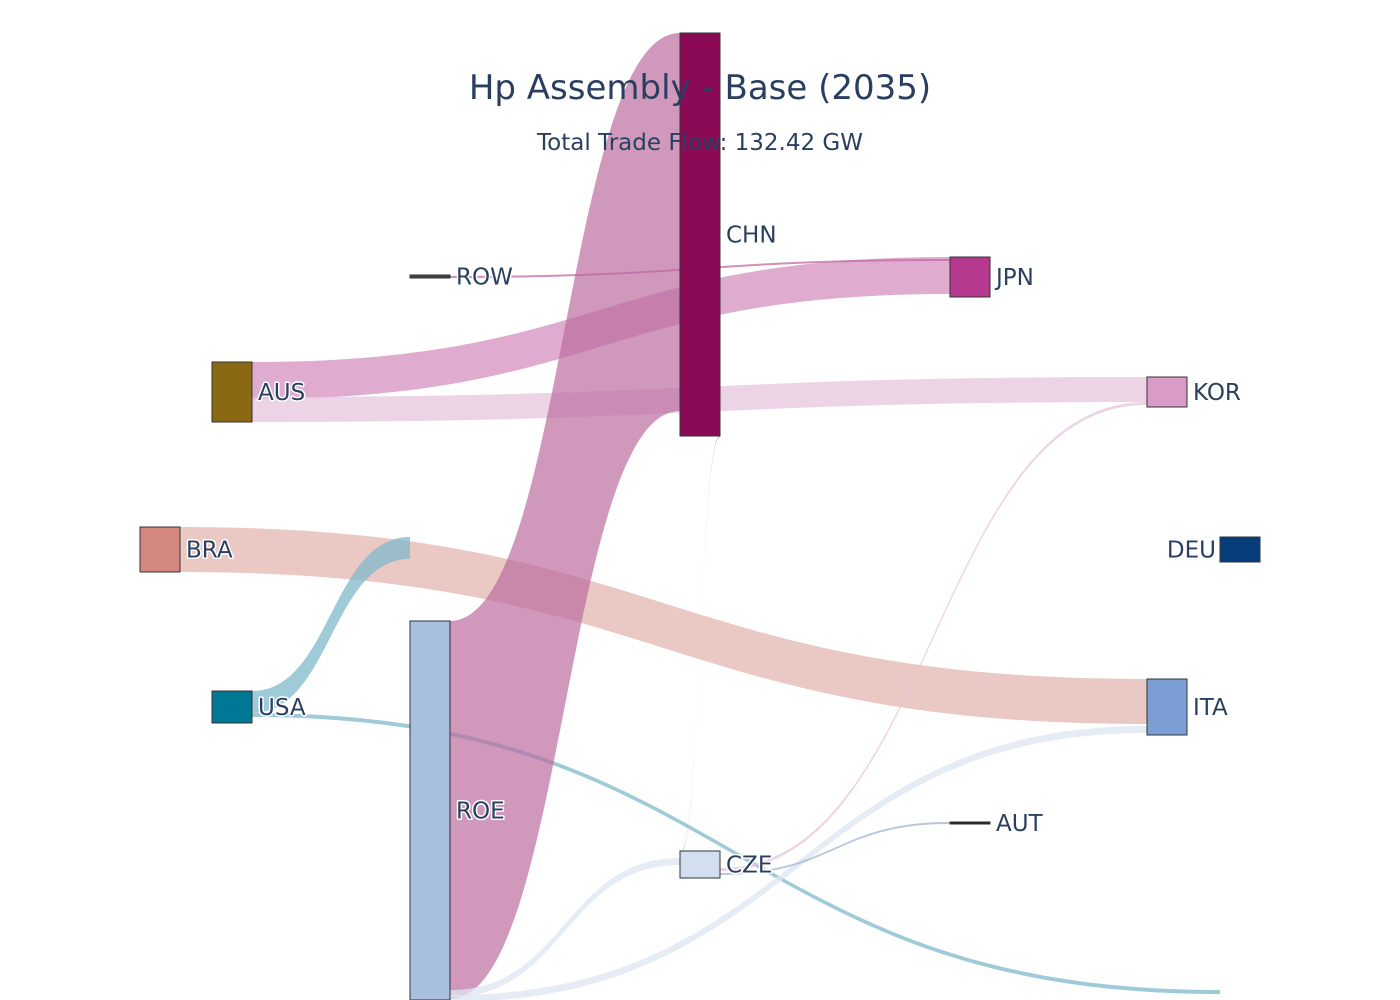  What do you see at coordinates (1020, 824) in the screenshot?
I see `node-label-aut: AUT` at bounding box center [1020, 824].